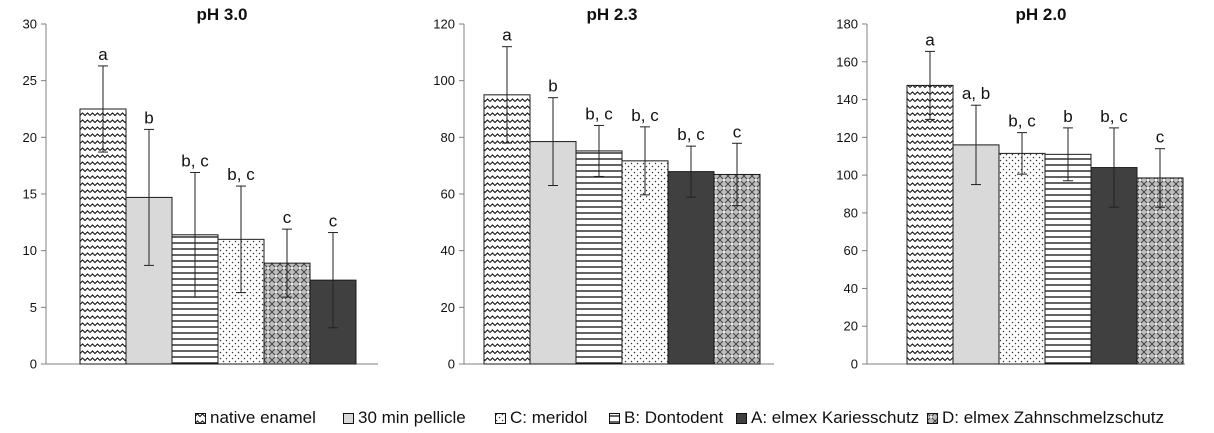 This screenshot has height=433, width=1214. Describe the element at coordinates (976, 93) in the screenshot. I see `significance-label: a, b` at that location.